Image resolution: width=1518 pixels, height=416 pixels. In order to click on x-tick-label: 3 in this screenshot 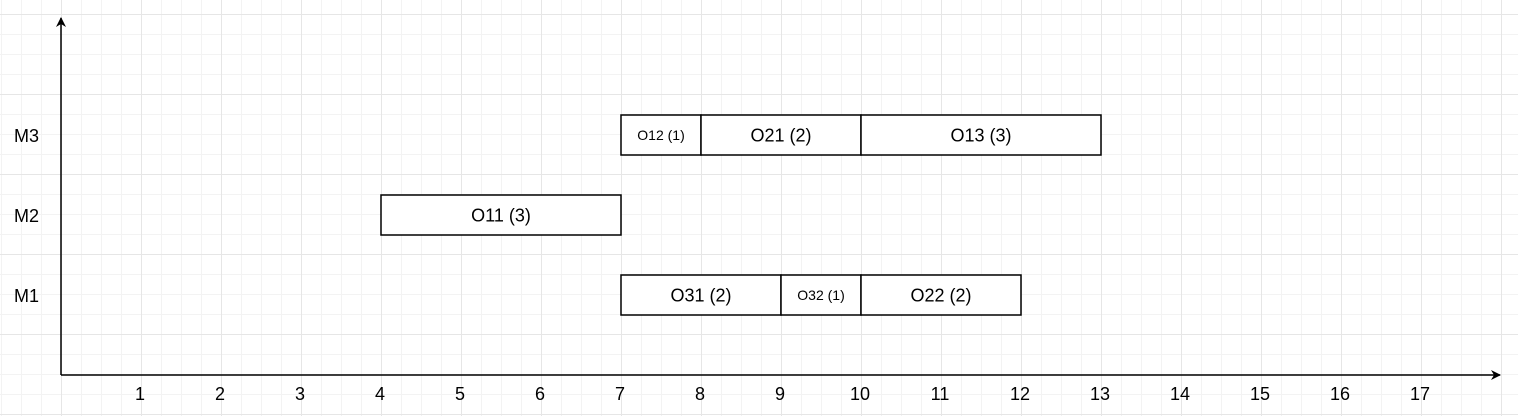, I will do `click(300, 394)`.